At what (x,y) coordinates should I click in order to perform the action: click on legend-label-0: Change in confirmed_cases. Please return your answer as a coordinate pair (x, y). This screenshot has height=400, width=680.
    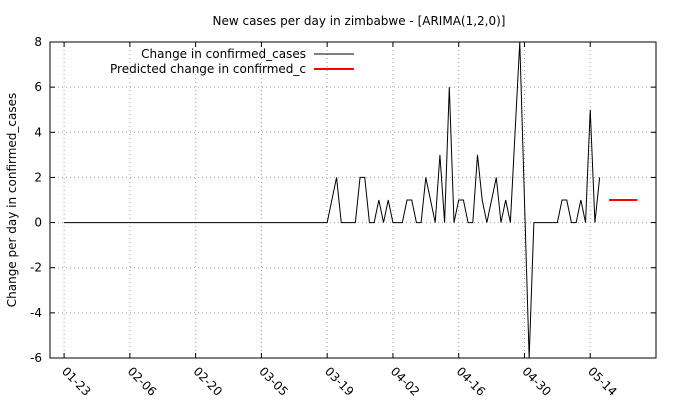
    Looking at the image, I should click on (223, 54).